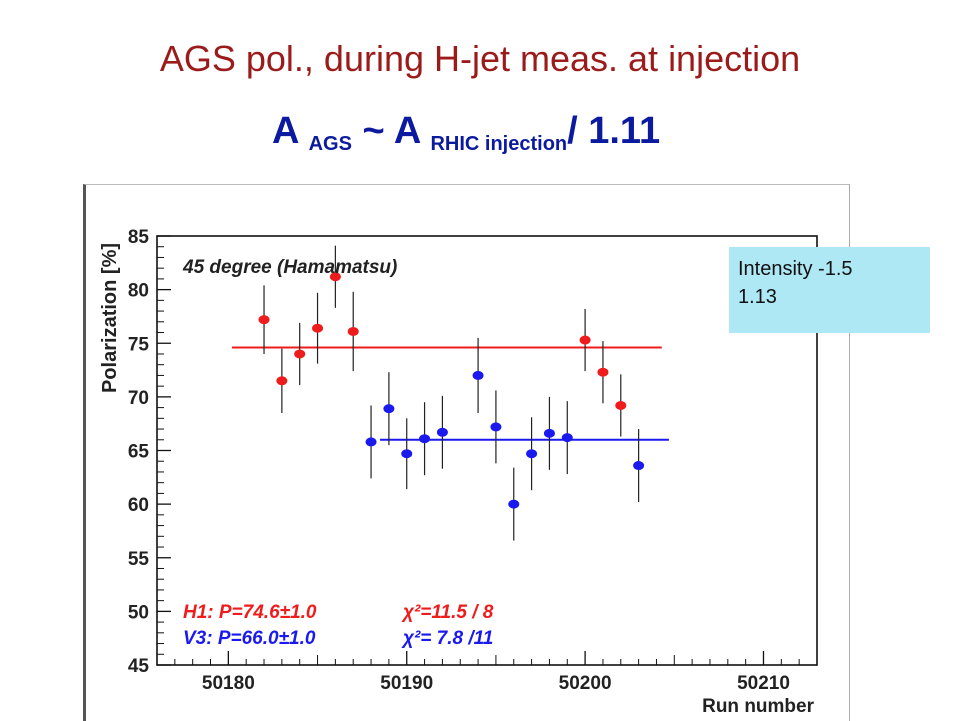 This screenshot has width=960, height=721. What do you see at coordinates (110, 318) in the screenshot?
I see `y-axis-label: Polarization [%]` at bounding box center [110, 318].